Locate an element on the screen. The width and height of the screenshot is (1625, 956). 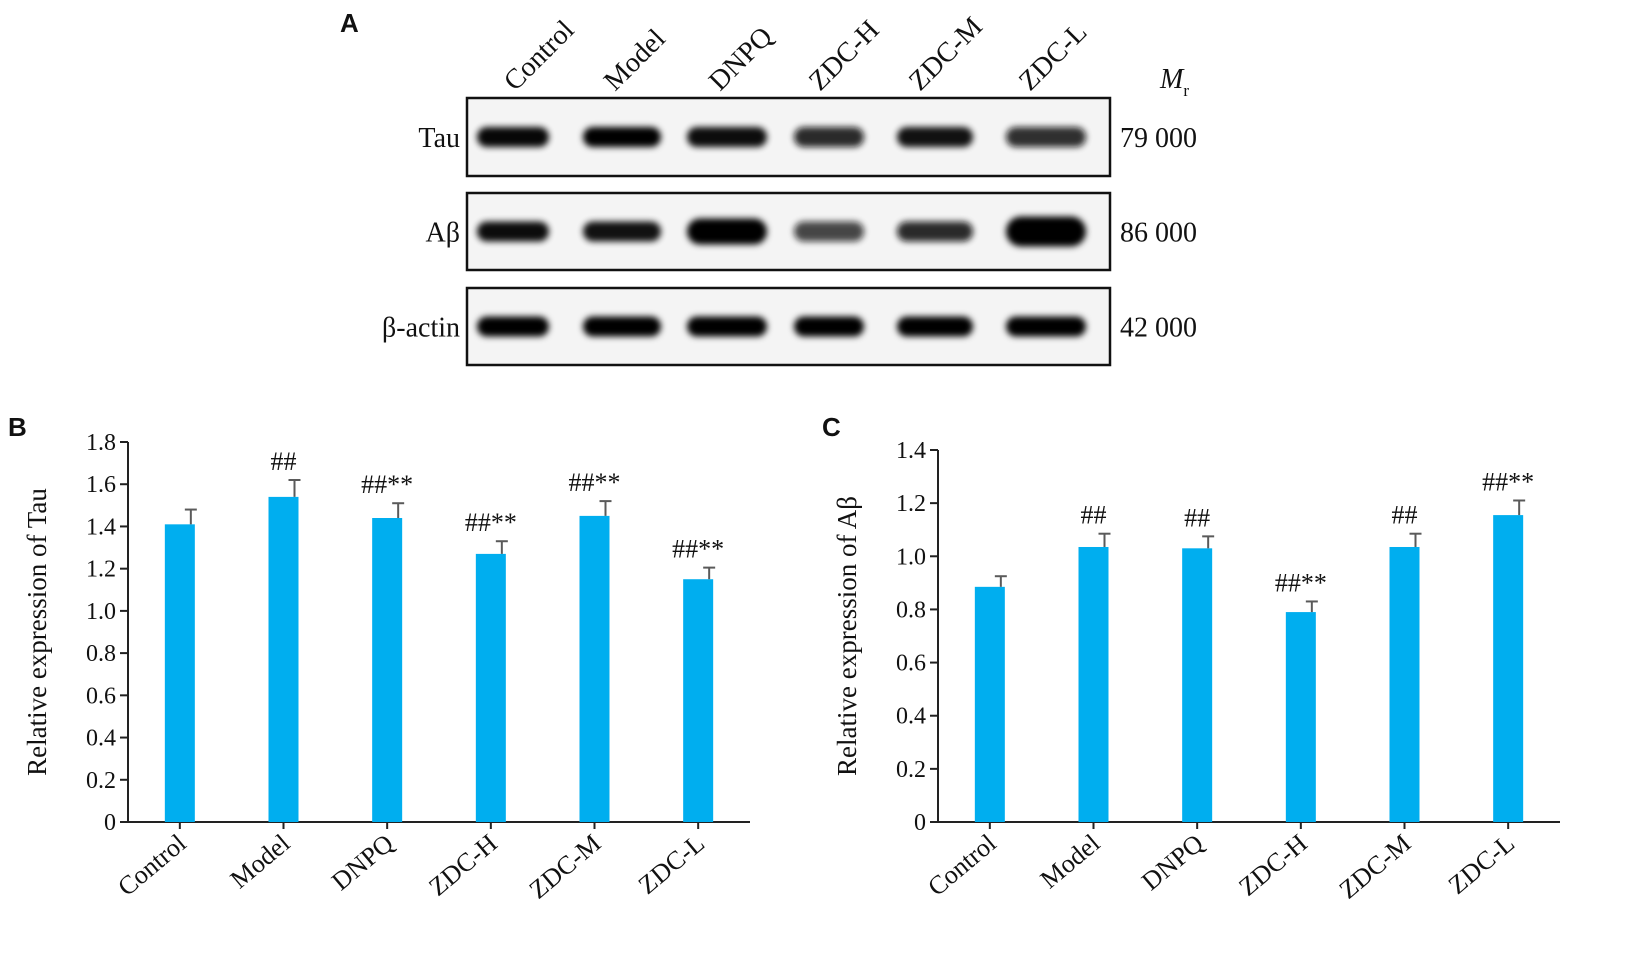
blot-row-label: β-actin is located at coordinates (421, 328).